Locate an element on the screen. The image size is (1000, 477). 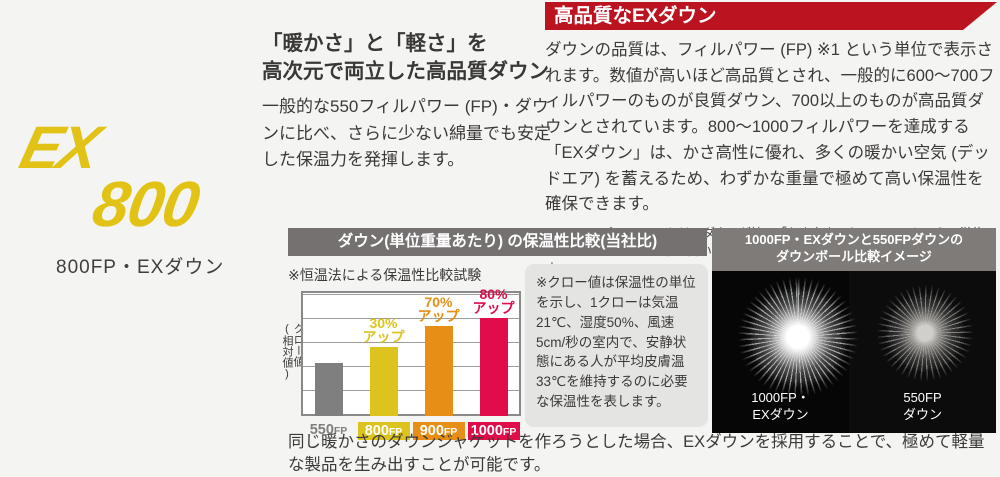
compare-box-title: 1000FP・EXダウンと550FPダウンの ダウンボール比較イメージ is located at coordinates (854, 249).